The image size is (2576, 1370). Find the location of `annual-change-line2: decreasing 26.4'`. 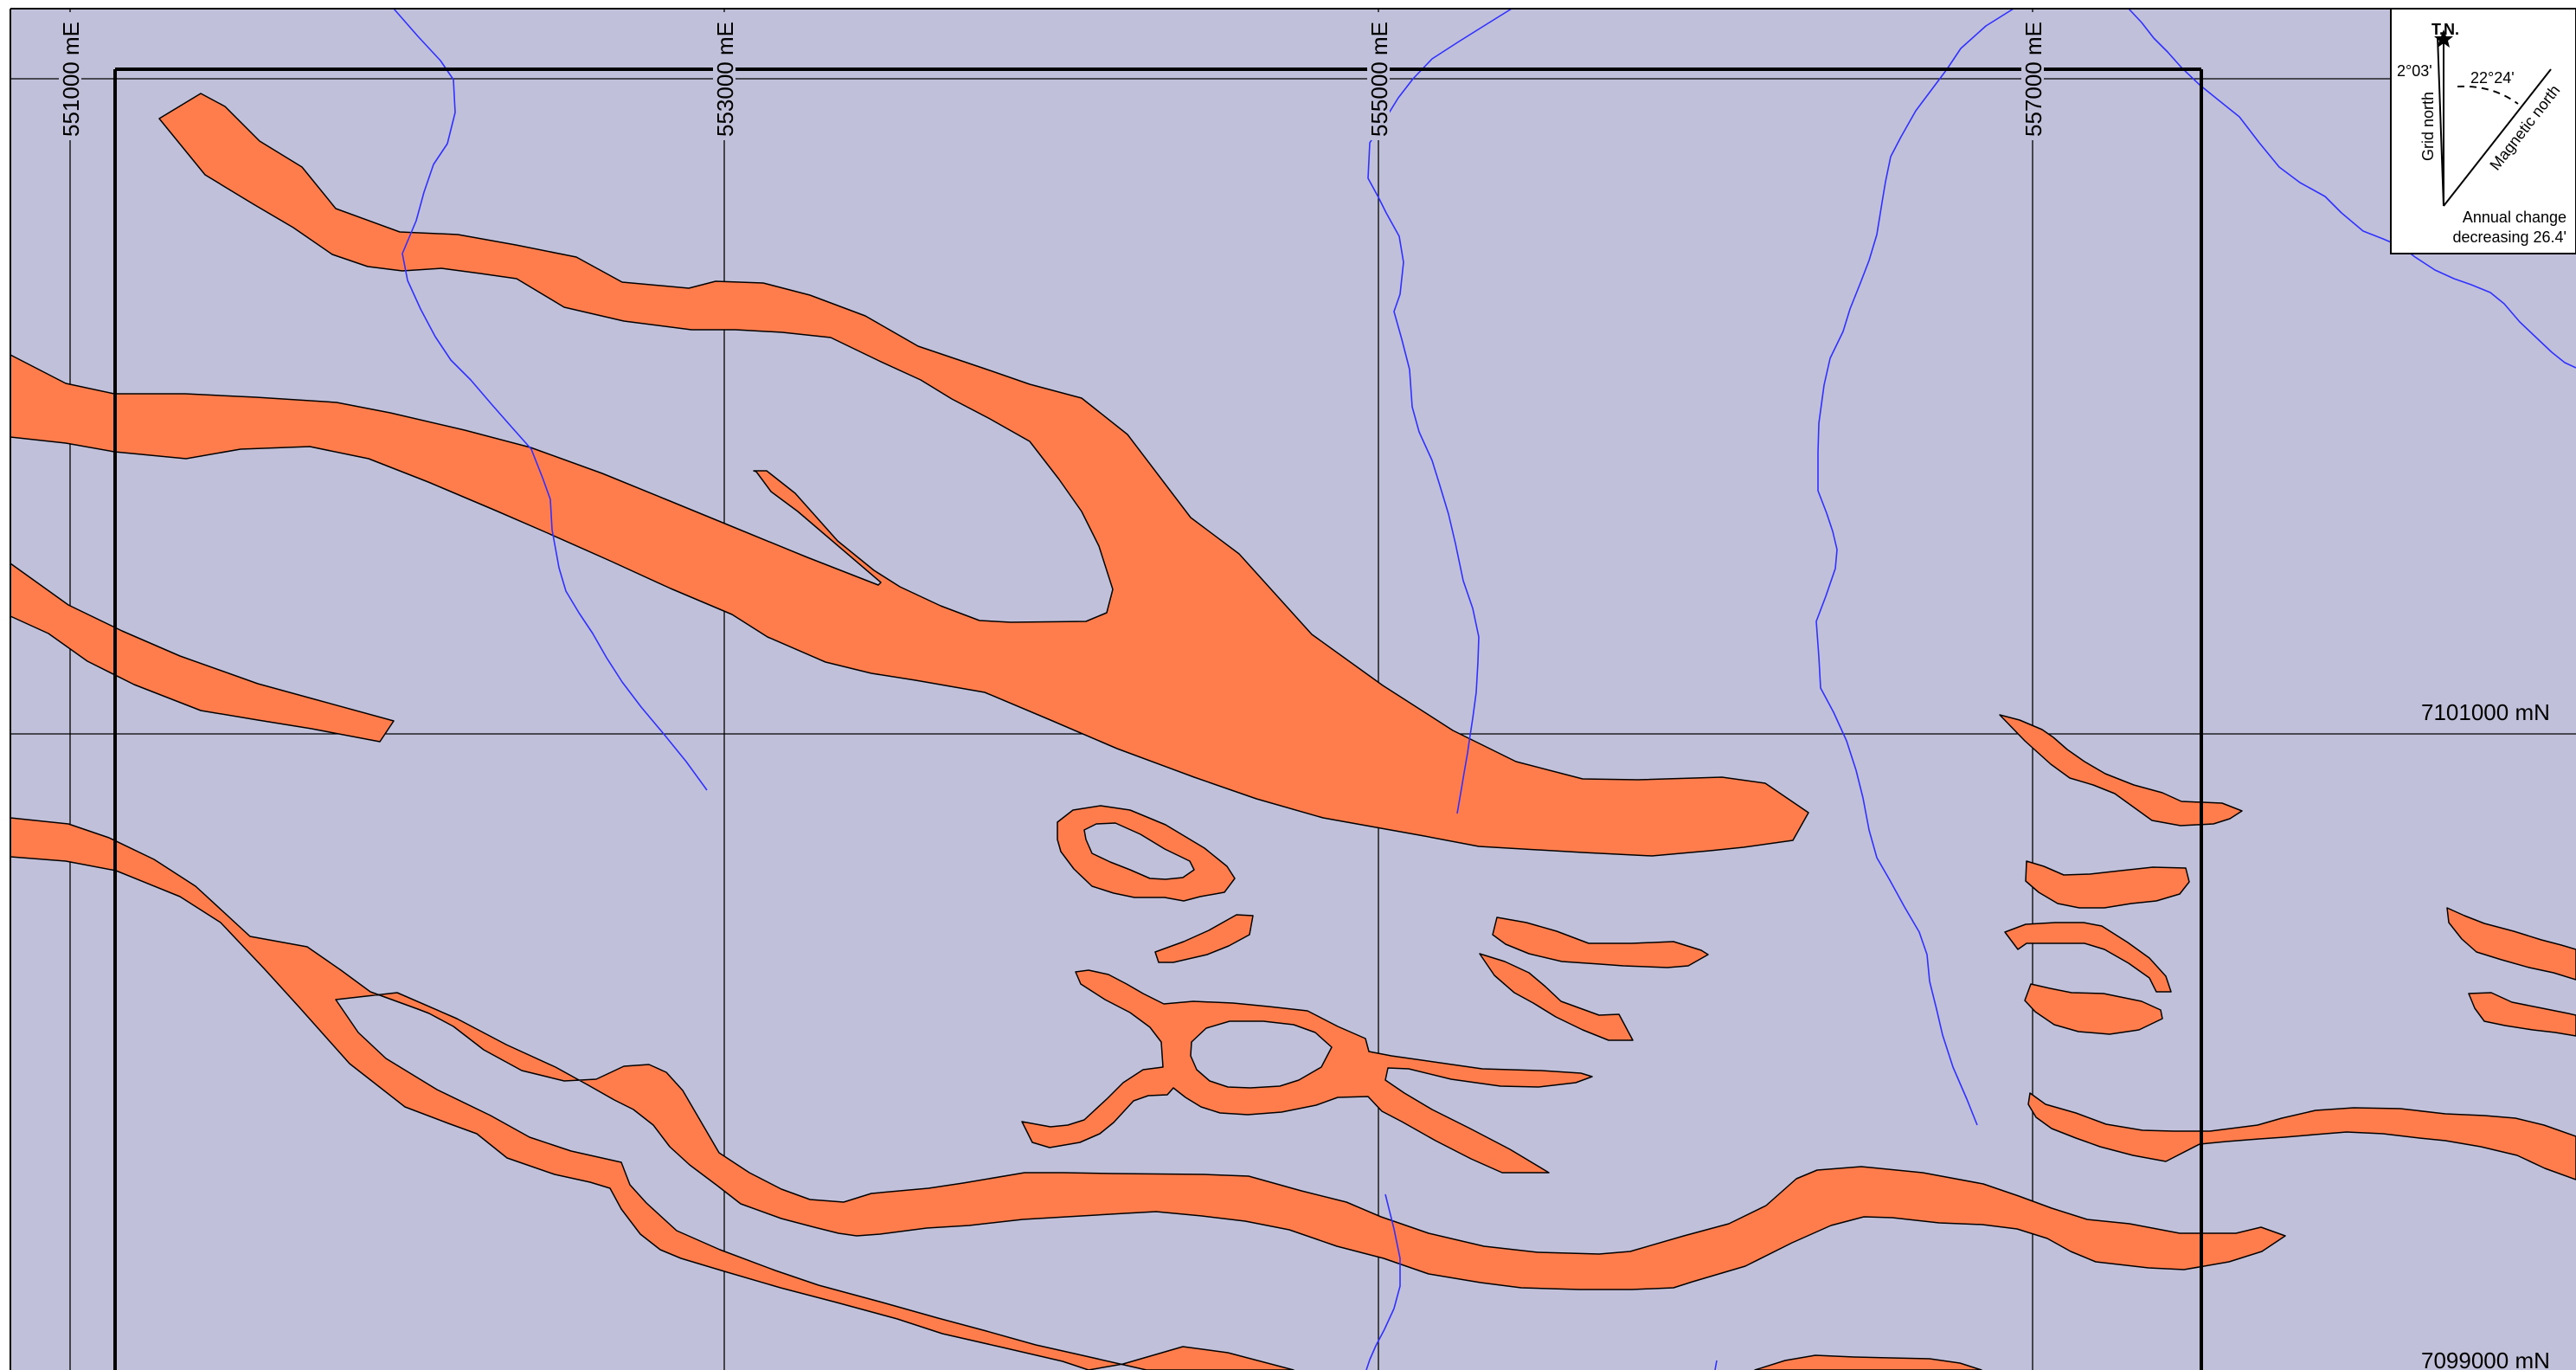

annual-change-line2: decreasing 26.4' is located at coordinates (2509, 237).